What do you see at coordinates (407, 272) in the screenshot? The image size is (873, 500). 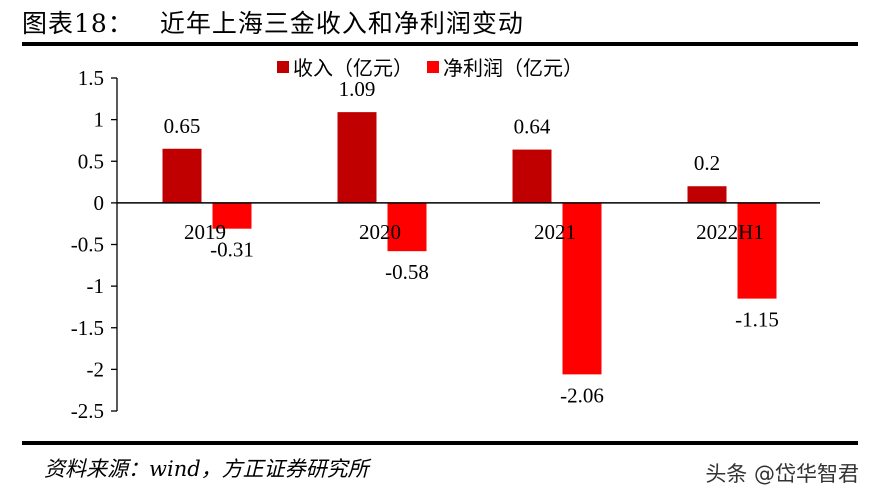 I see `data-label: -0.58` at bounding box center [407, 272].